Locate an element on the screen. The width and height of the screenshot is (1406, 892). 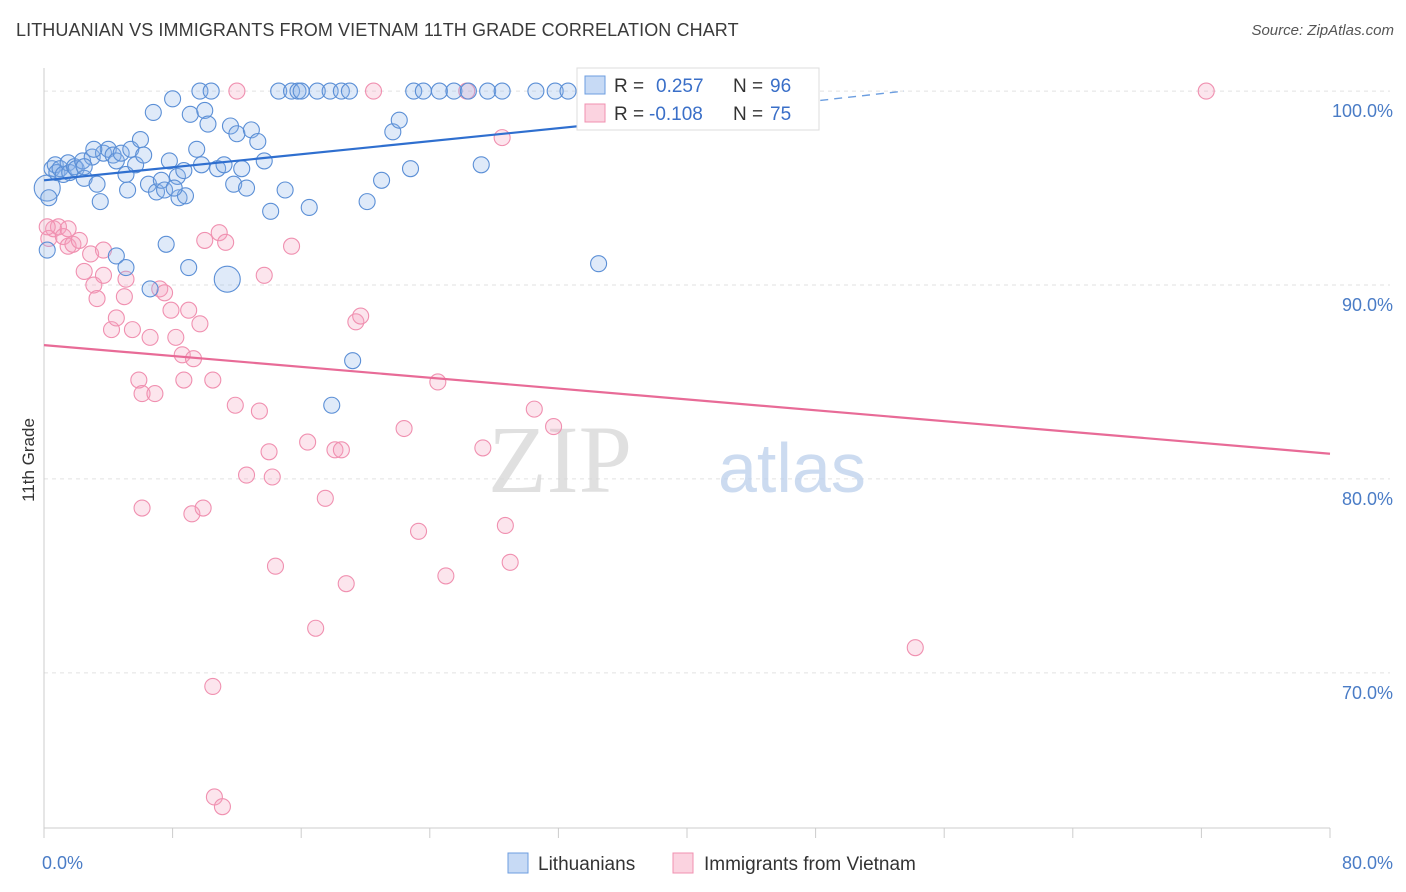
bottom-legend: Lithuanians Immigrants from Vietnam is located at coordinates (711, 863).